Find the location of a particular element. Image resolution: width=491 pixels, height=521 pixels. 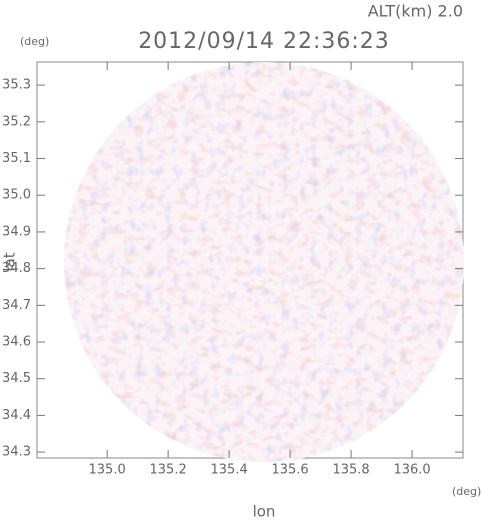

x-tick-label: 136.0 is located at coordinates (411, 470).